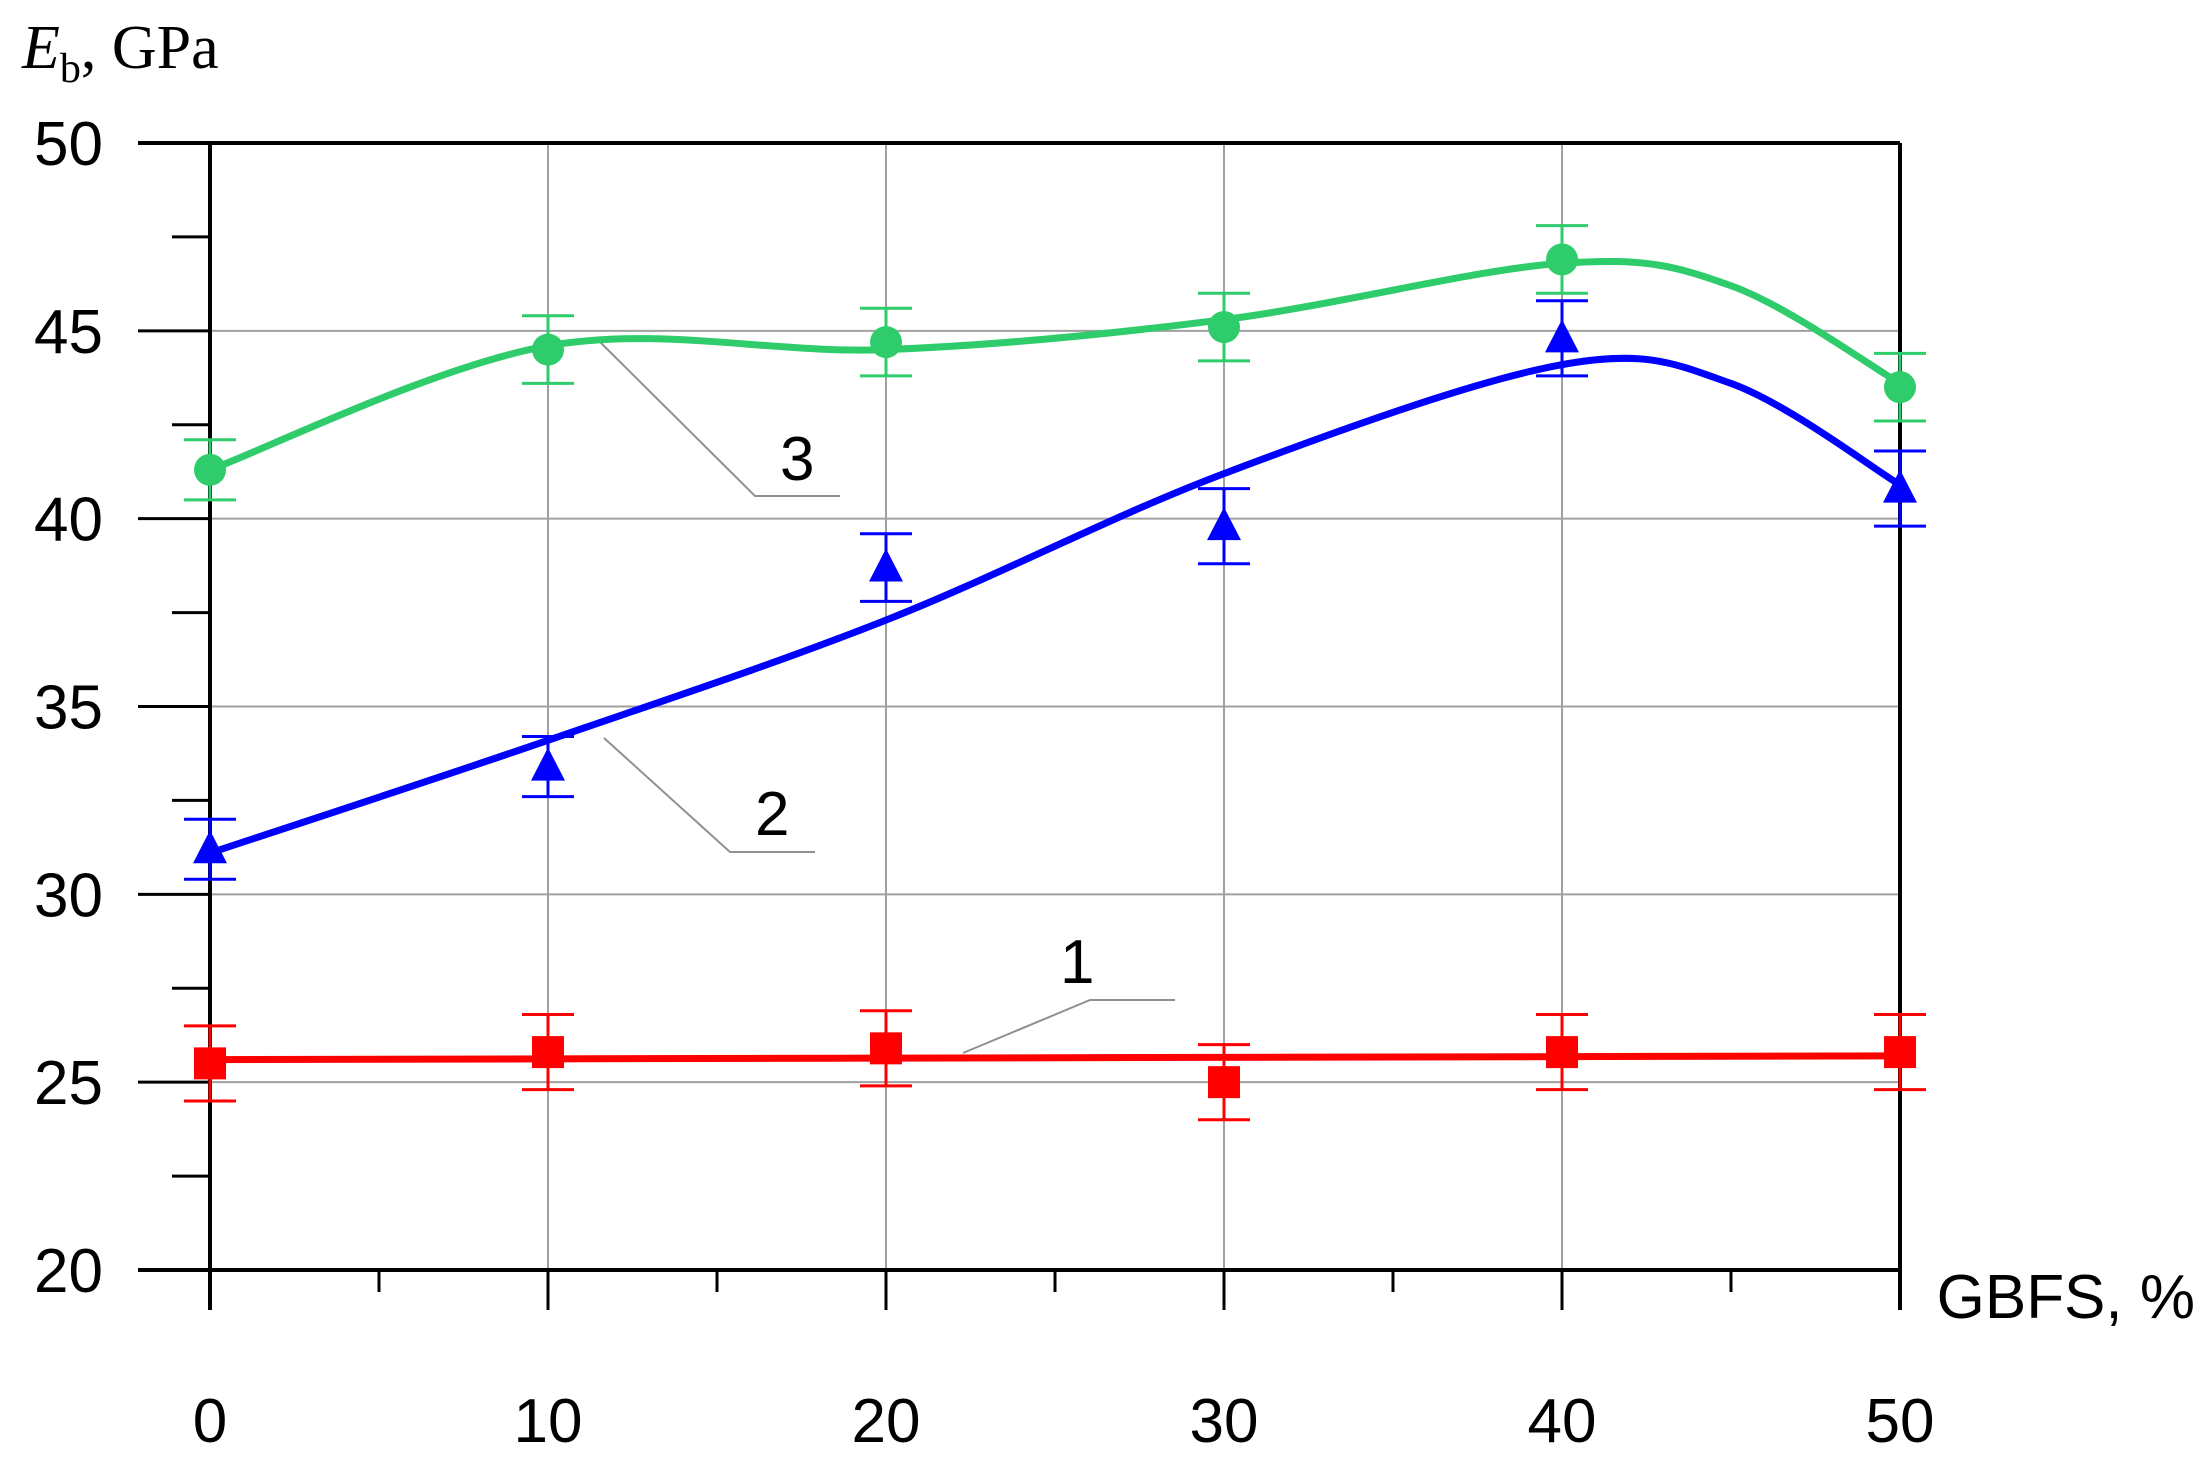 The image size is (2211, 1466). Describe the element at coordinates (886, 696) in the screenshot. I see `curve-label-leaders` at that location.